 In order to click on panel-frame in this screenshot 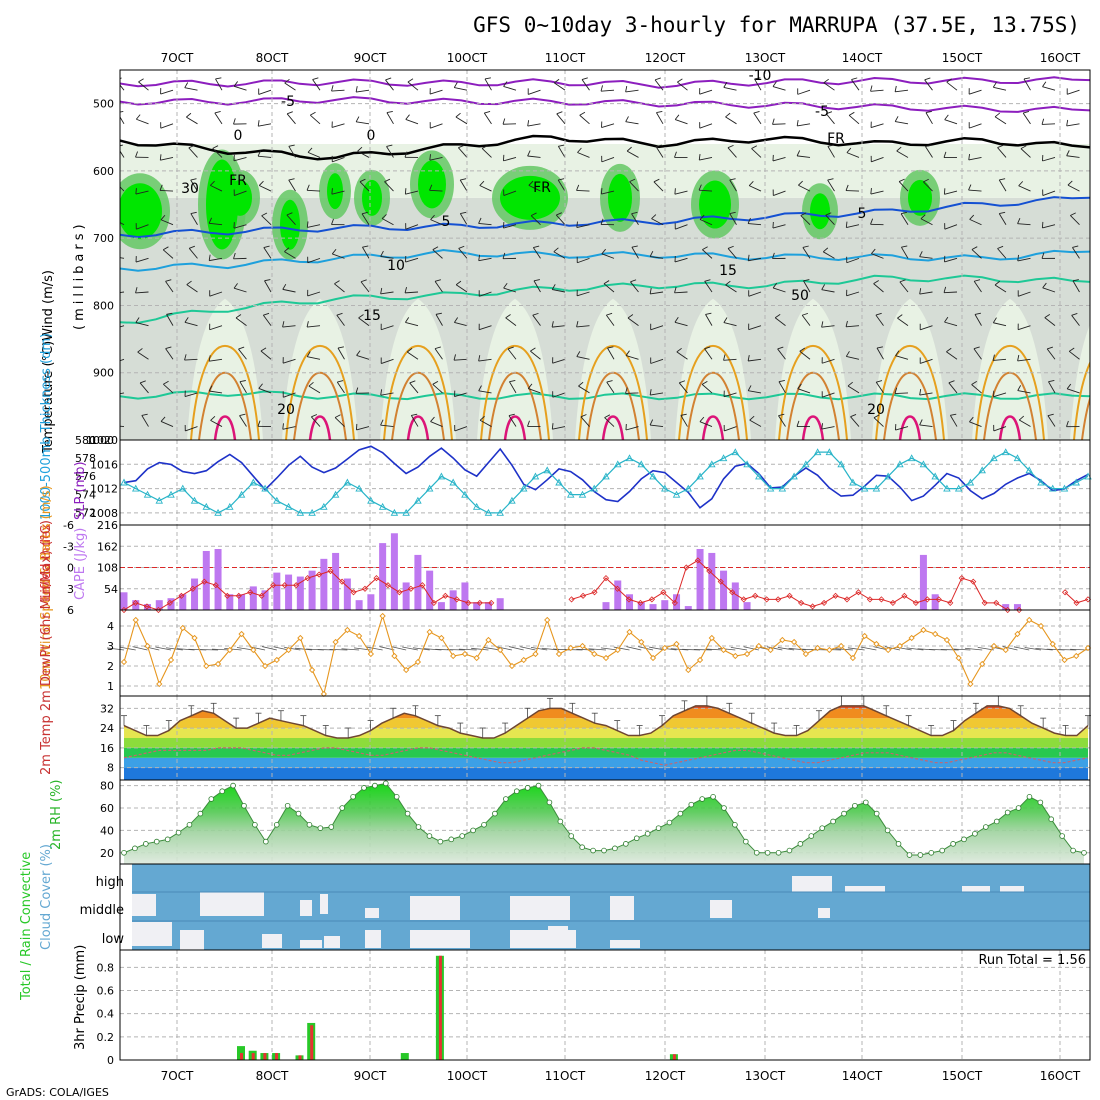, I will do `click(605, 653)`.